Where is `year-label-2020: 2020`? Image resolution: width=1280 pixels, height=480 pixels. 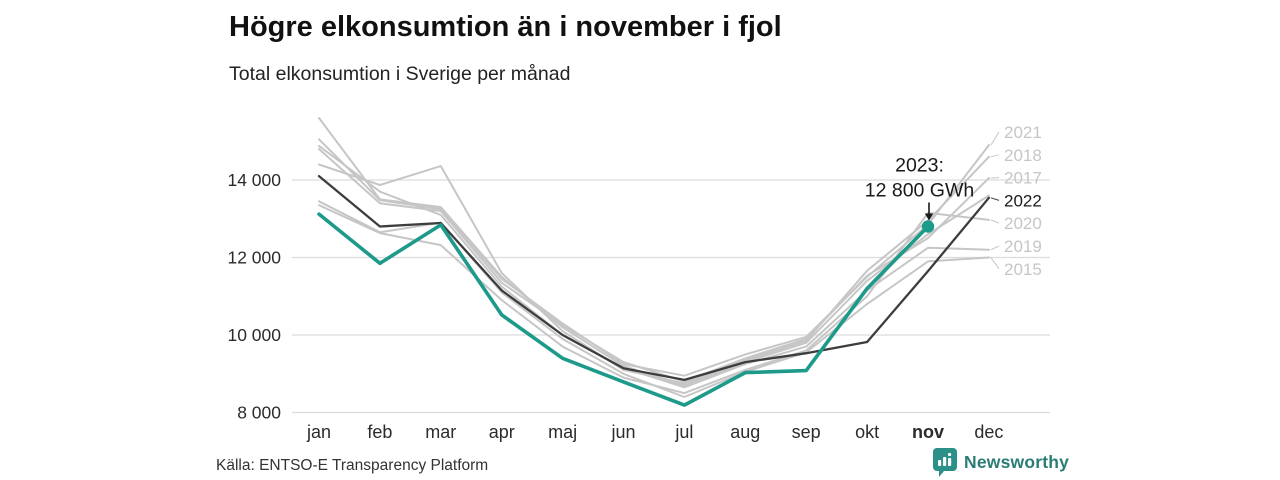
year-label-2020: 2020 is located at coordinates (1023, 223).